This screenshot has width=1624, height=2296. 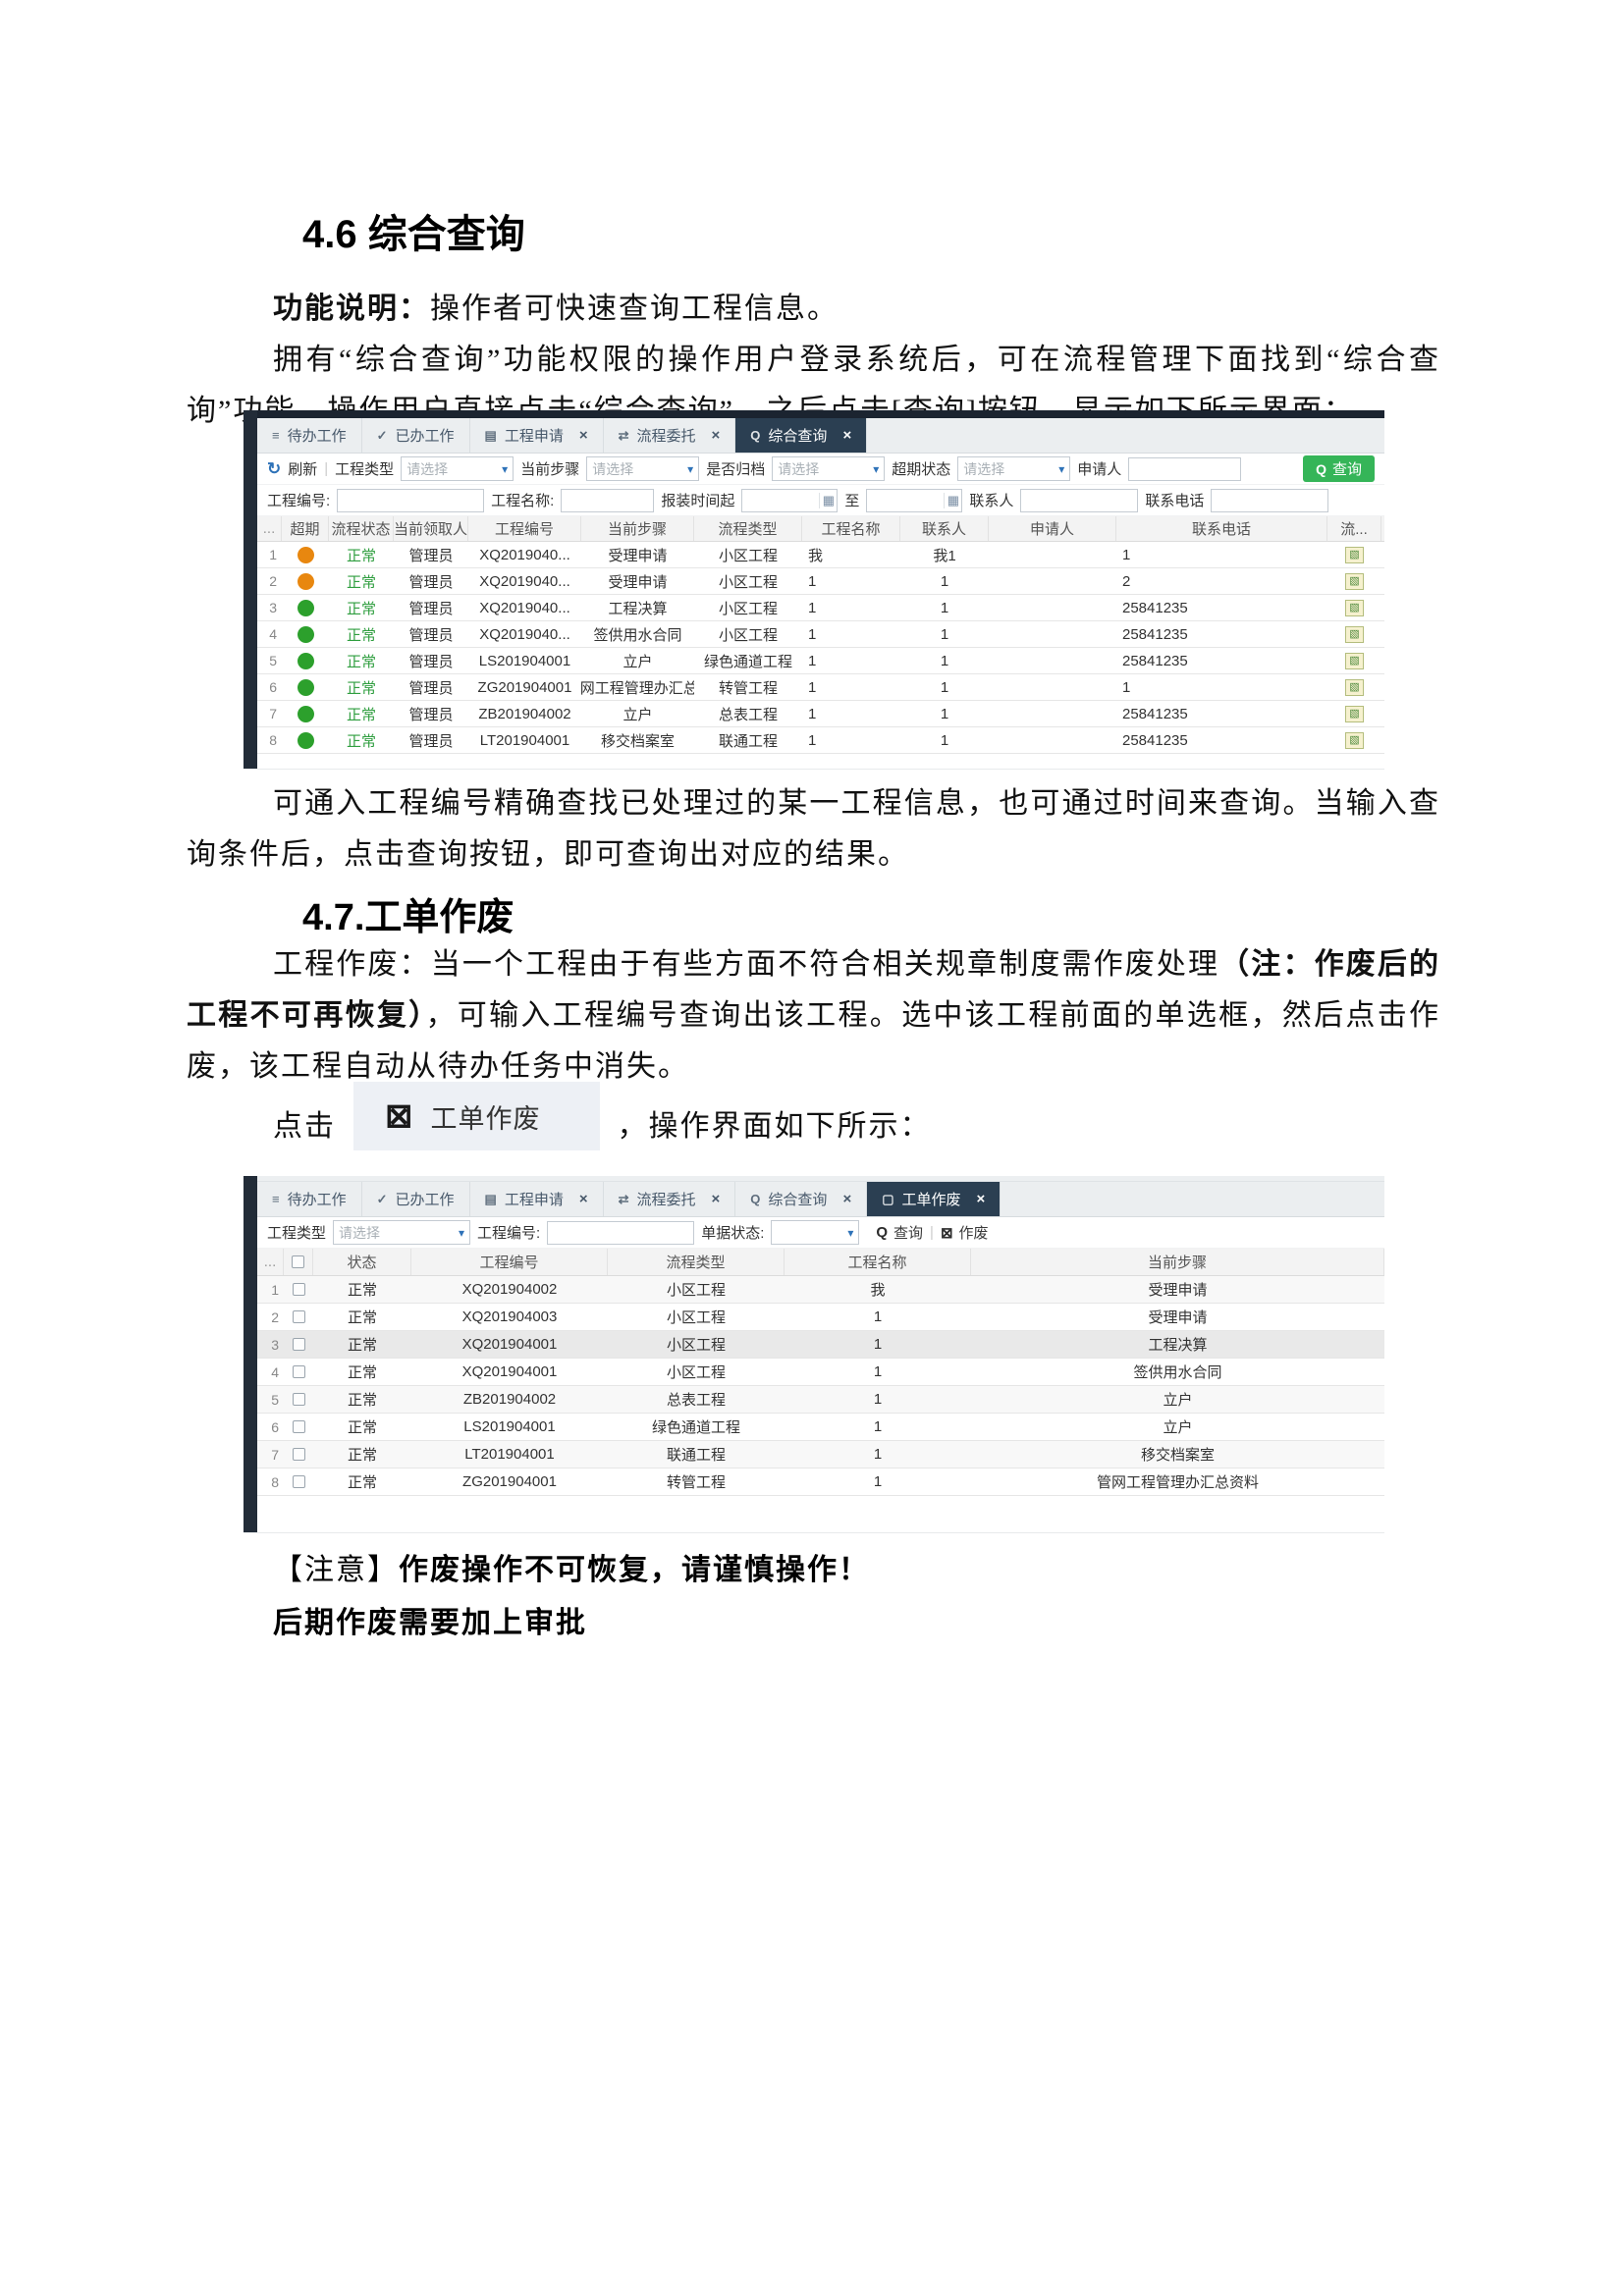 I want to click on date-from-input, so click(x=781, y=500).